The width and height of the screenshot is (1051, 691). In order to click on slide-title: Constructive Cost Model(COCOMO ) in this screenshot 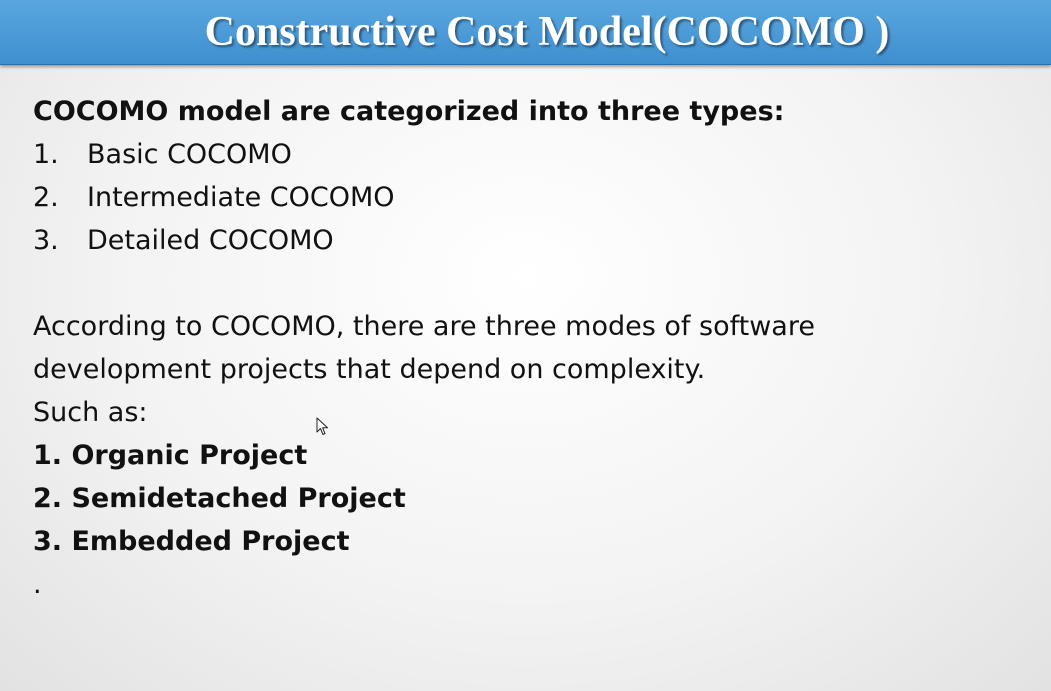, I will do `click(547, 32)`.